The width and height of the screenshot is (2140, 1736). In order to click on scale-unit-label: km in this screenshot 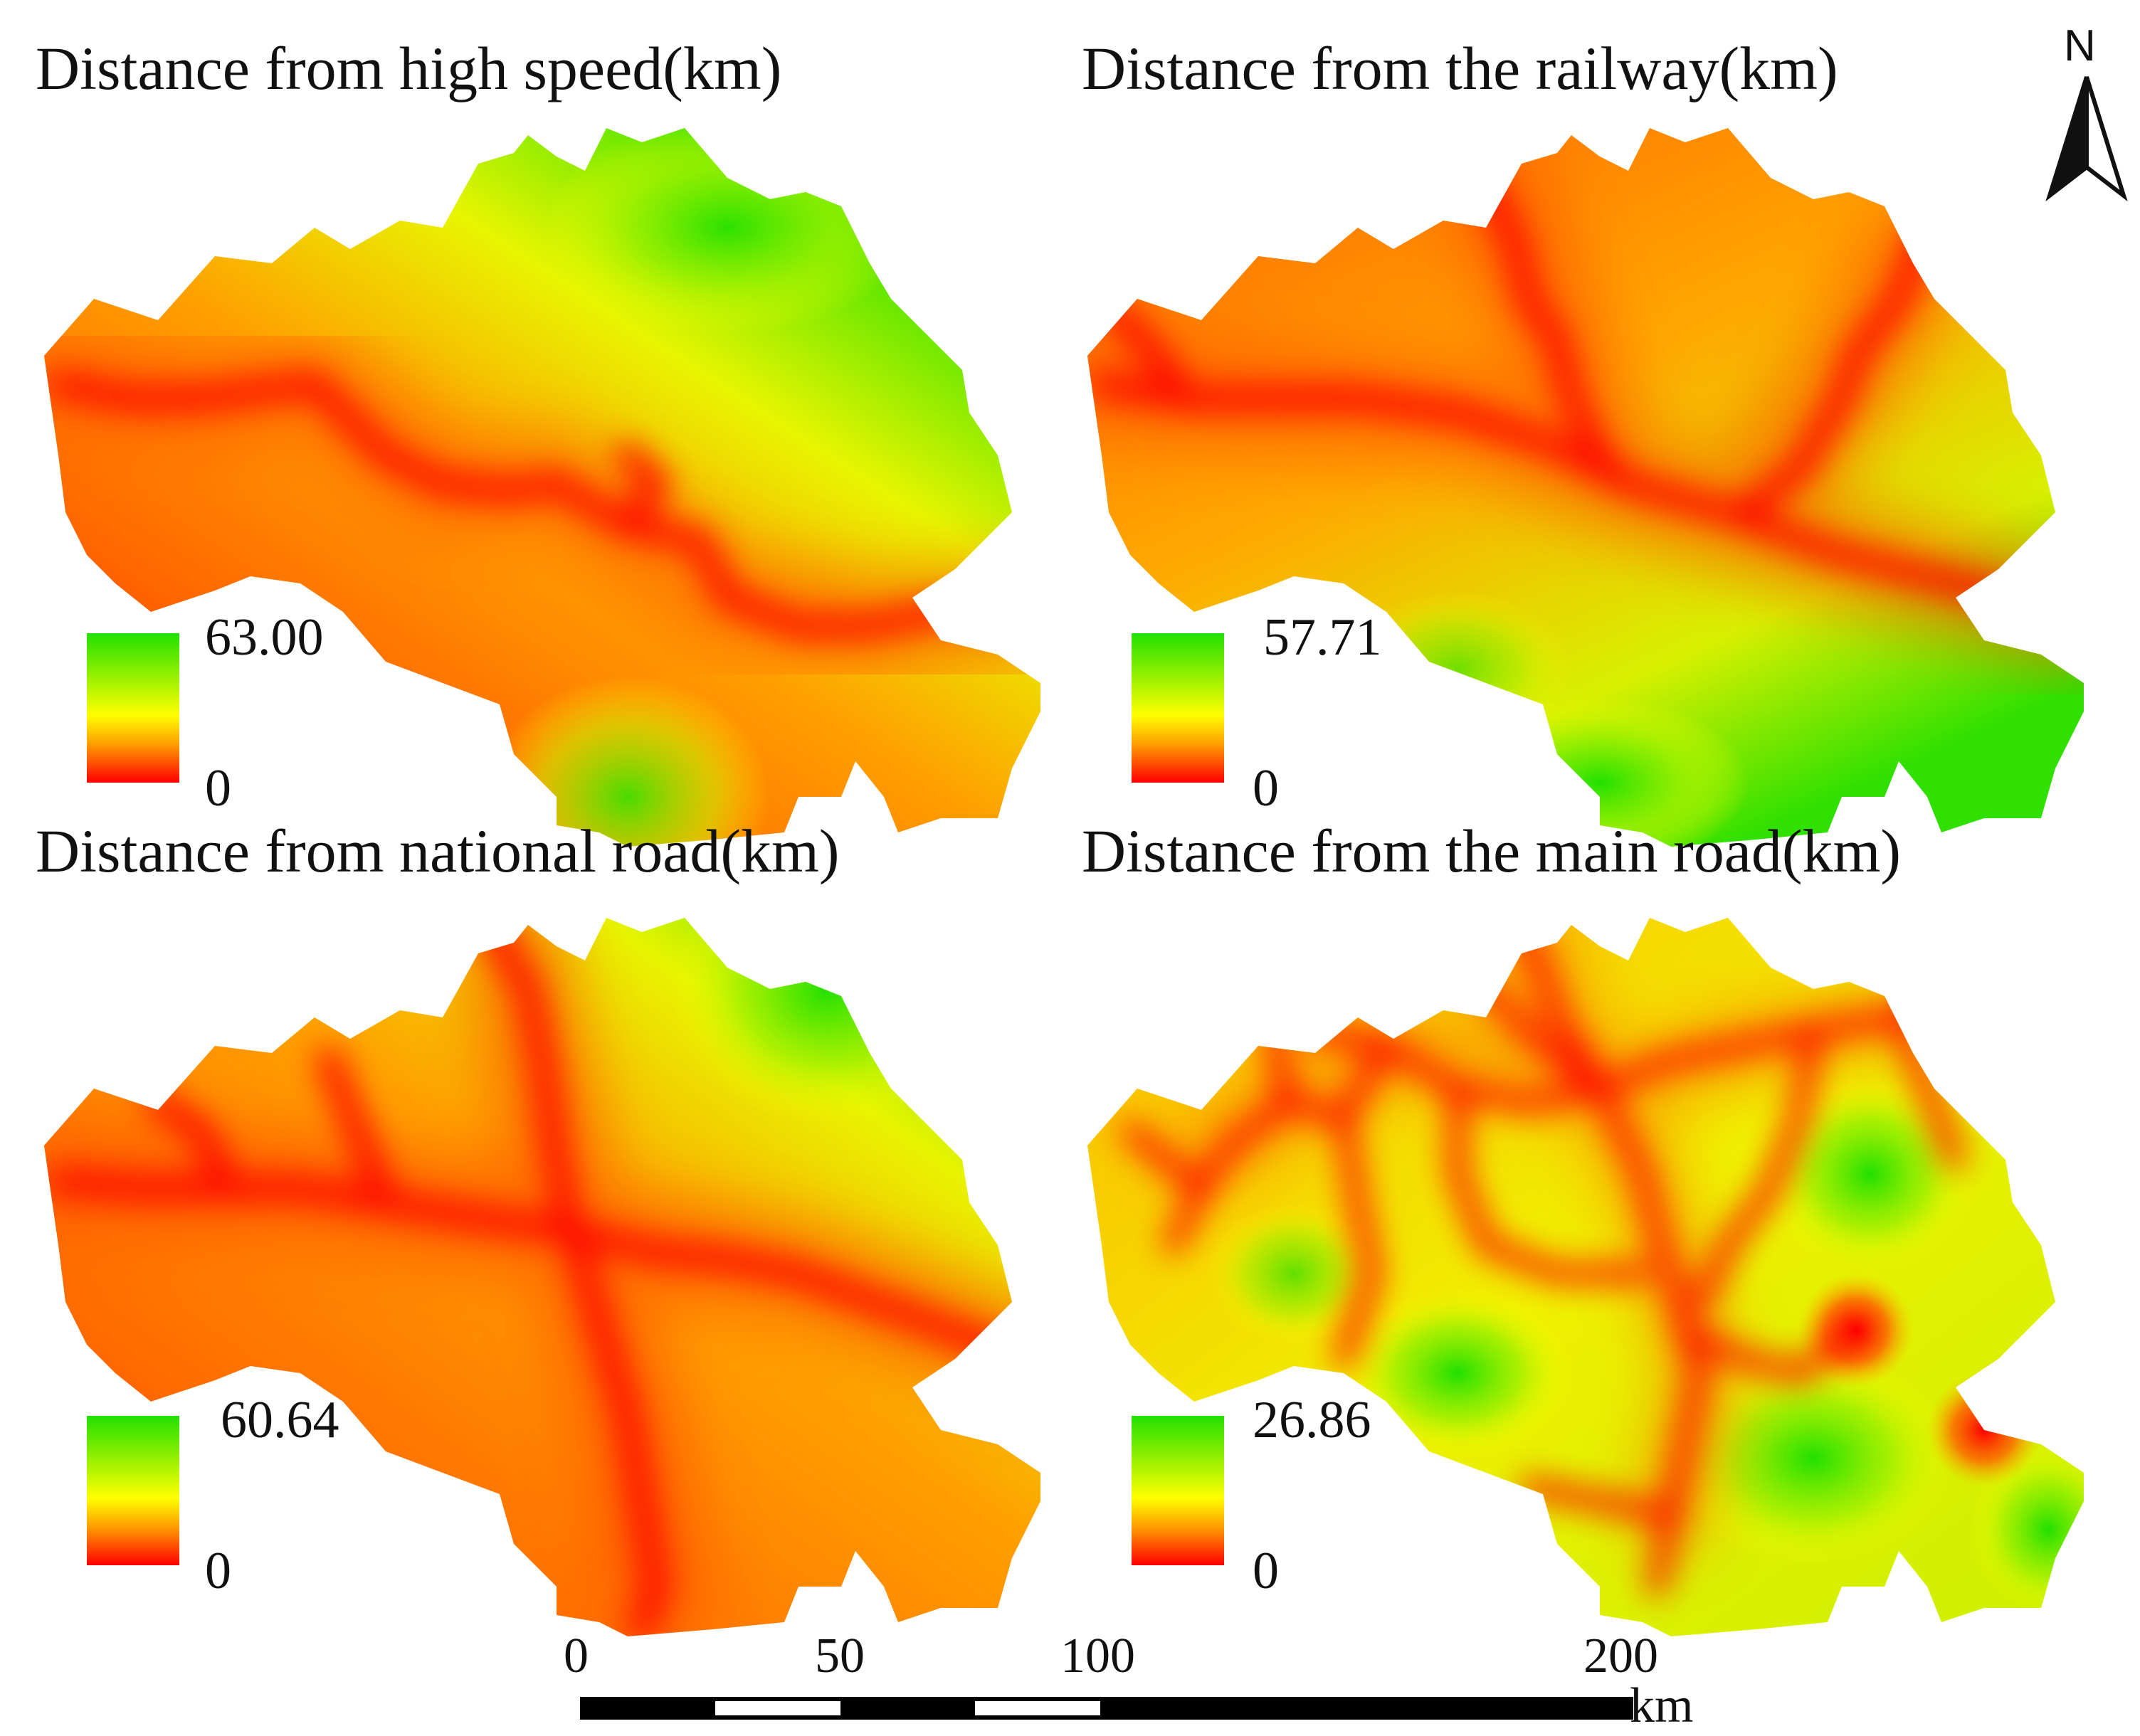, I will do `click(1662, 1705)`.